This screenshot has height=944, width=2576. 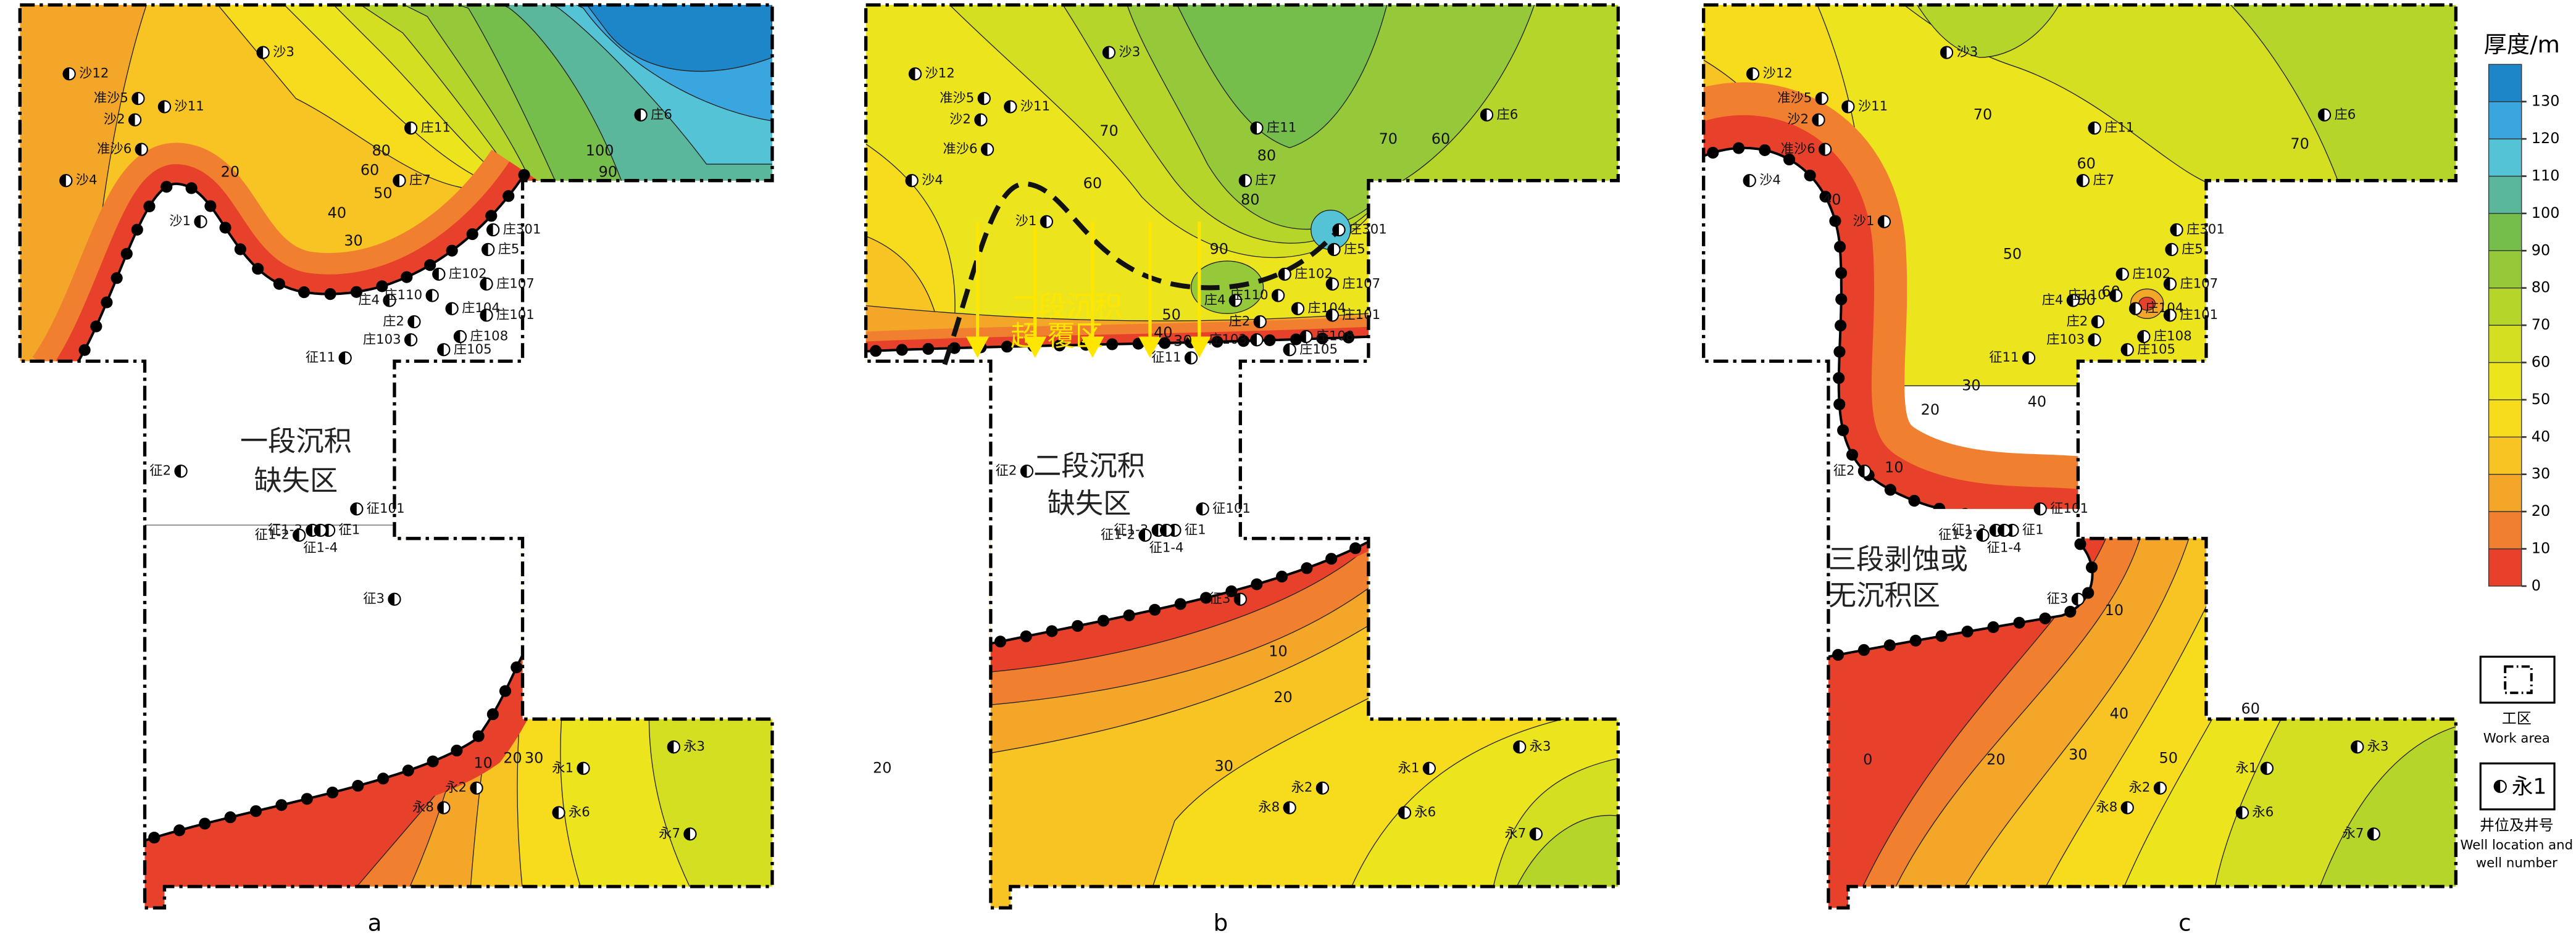 What do you see at coordinates (2541, 400) in the screenshot?
I see `legend-tick-label: 50` at bounding box center [2541, 400].